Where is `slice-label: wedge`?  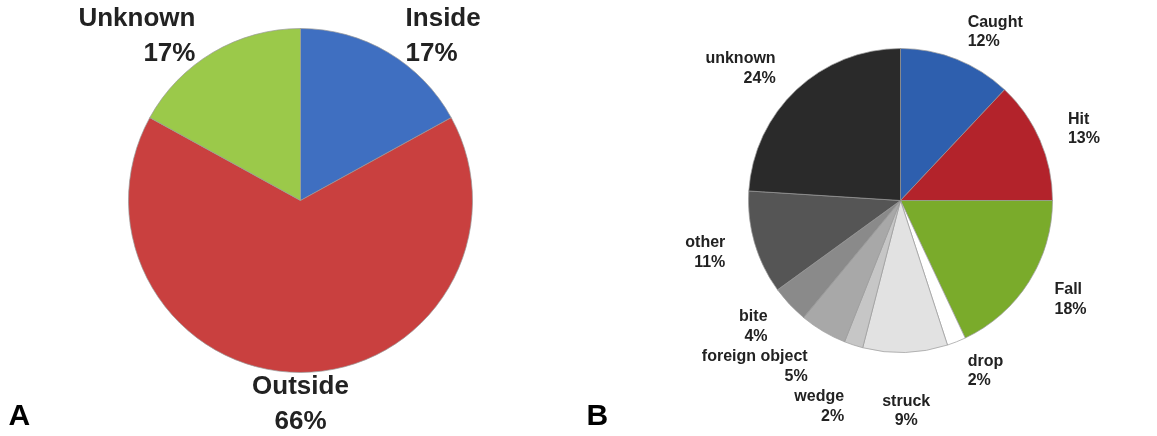 slice-label: wedge is located at coordinates (819, 396).